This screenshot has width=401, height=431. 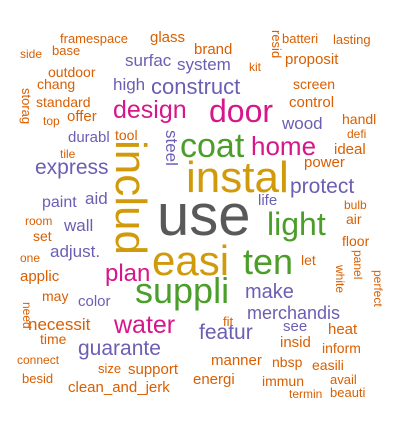 What do you see at coordinates (269, 292) in the screenshot?
I see `word-make: make` at bounding box center [269, 292].